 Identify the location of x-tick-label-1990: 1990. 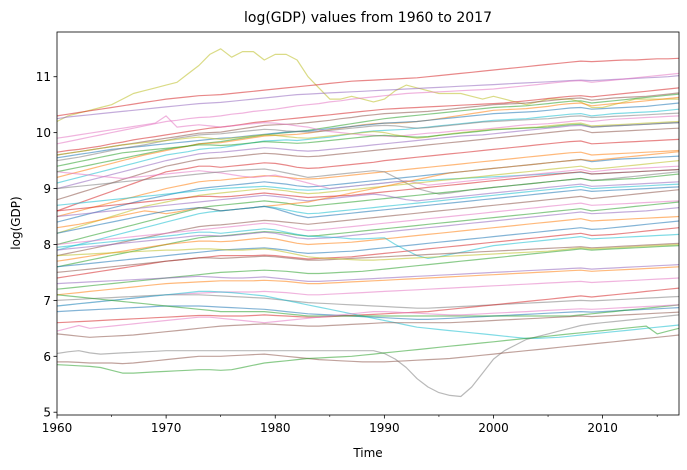
(384, 428).